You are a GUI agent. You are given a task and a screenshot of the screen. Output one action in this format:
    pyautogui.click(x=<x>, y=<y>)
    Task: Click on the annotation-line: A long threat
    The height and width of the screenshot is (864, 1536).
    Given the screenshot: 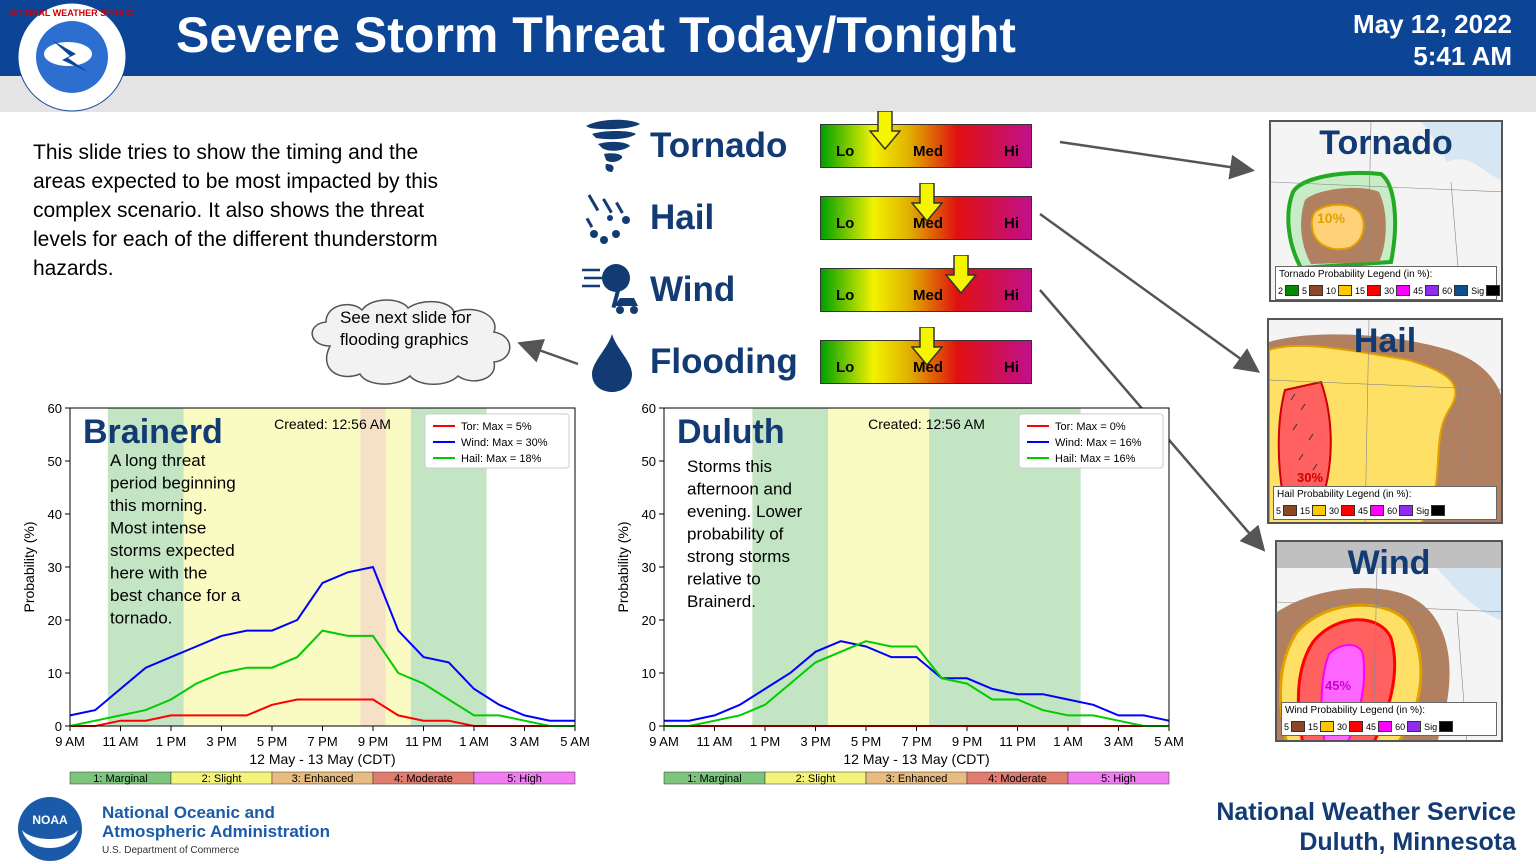 What is the action you would take?
    pyautogui.click(x=158, y=460)
    